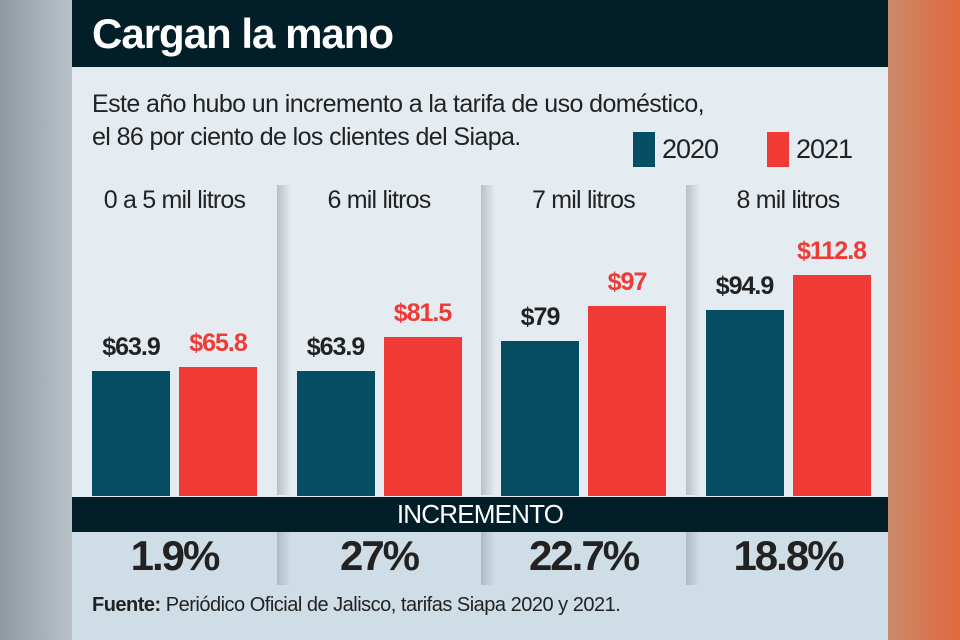 The image size is (960, 640). What do you see at coordinates (831, 251) in the screenshot?
I see `data-label-2021: $112.8` at bounding box center [831, 251].